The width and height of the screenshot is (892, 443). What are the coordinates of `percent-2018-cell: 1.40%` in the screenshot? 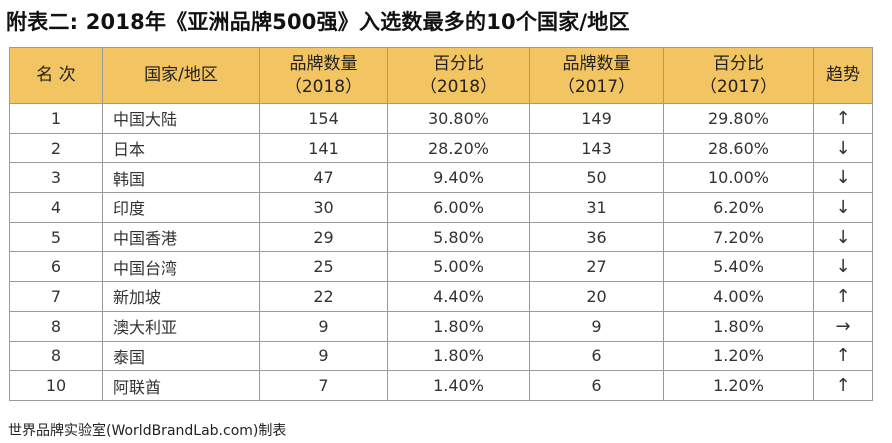 It's located at (458, 385).